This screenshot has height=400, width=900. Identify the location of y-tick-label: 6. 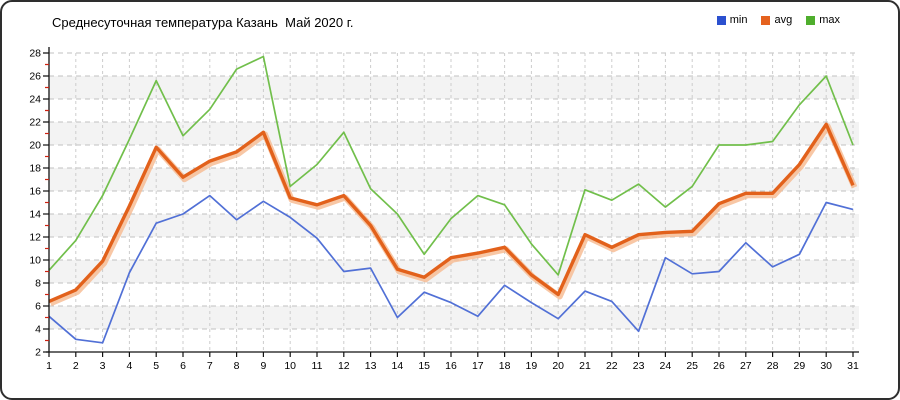
(38, 307).